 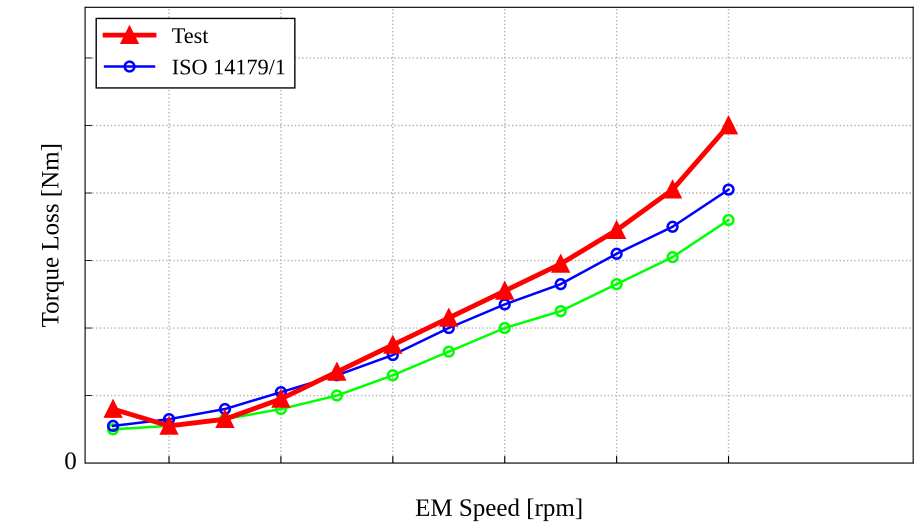 I want to click on x-axis-title: EM Speed [rpm], so click(x=499, y=510).